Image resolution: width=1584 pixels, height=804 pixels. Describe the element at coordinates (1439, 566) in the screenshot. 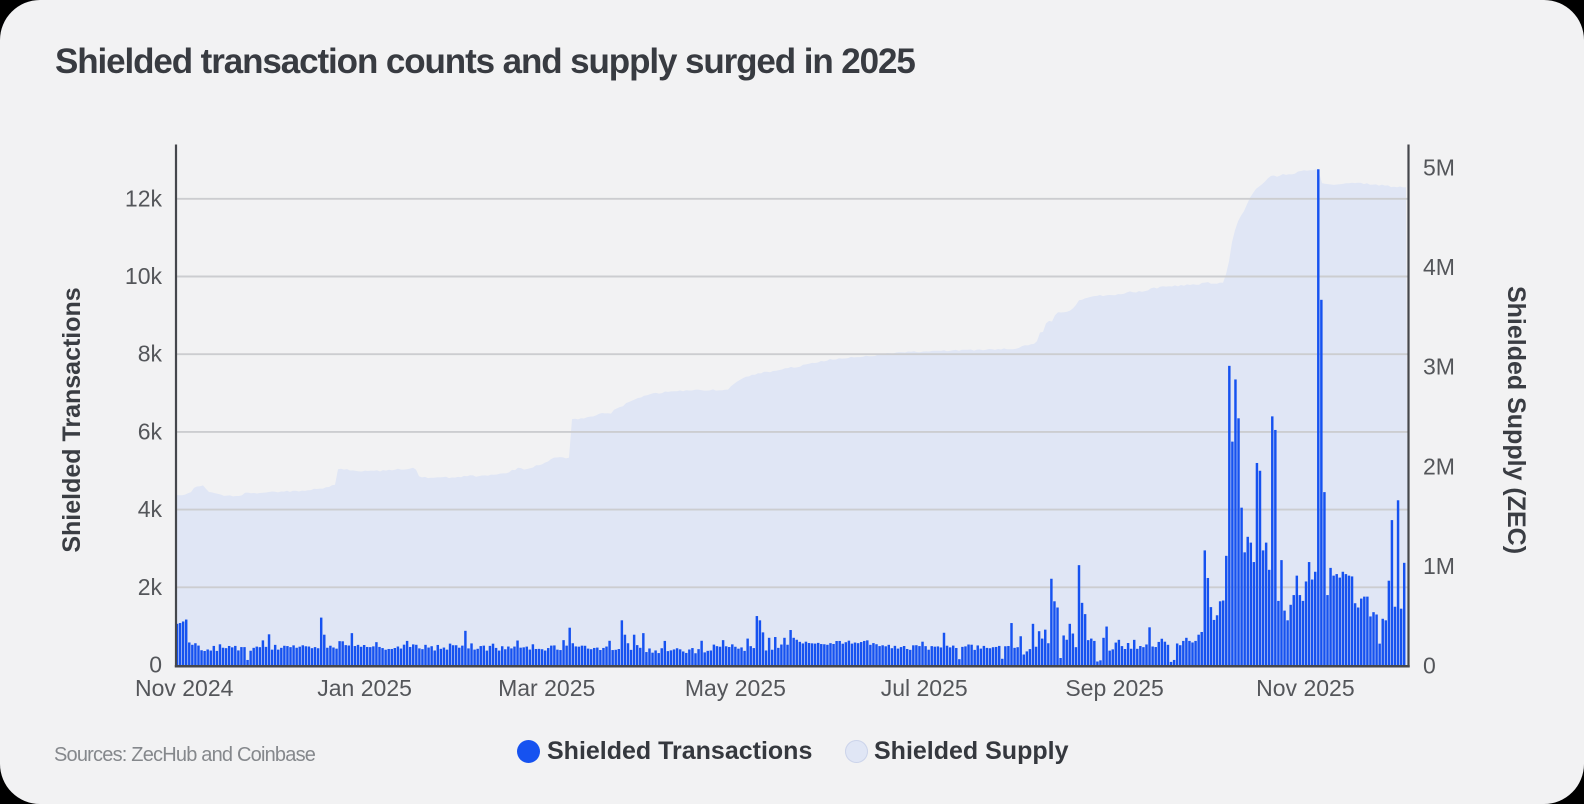

I see `svg-text: 1M` at that location.